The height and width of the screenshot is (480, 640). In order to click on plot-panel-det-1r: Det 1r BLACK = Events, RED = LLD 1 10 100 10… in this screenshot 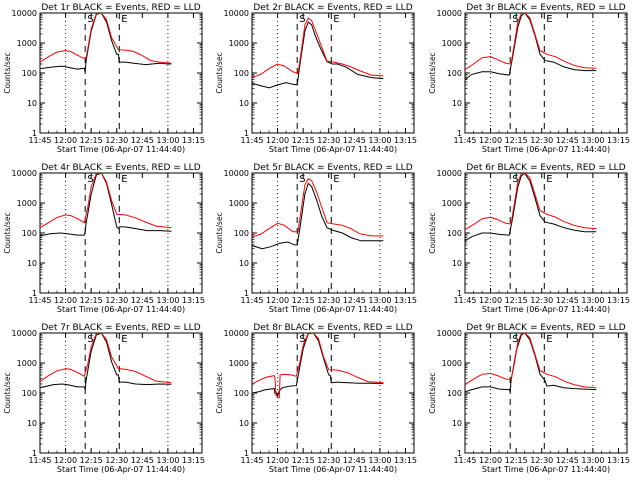, I will do `click(104, 78)`.